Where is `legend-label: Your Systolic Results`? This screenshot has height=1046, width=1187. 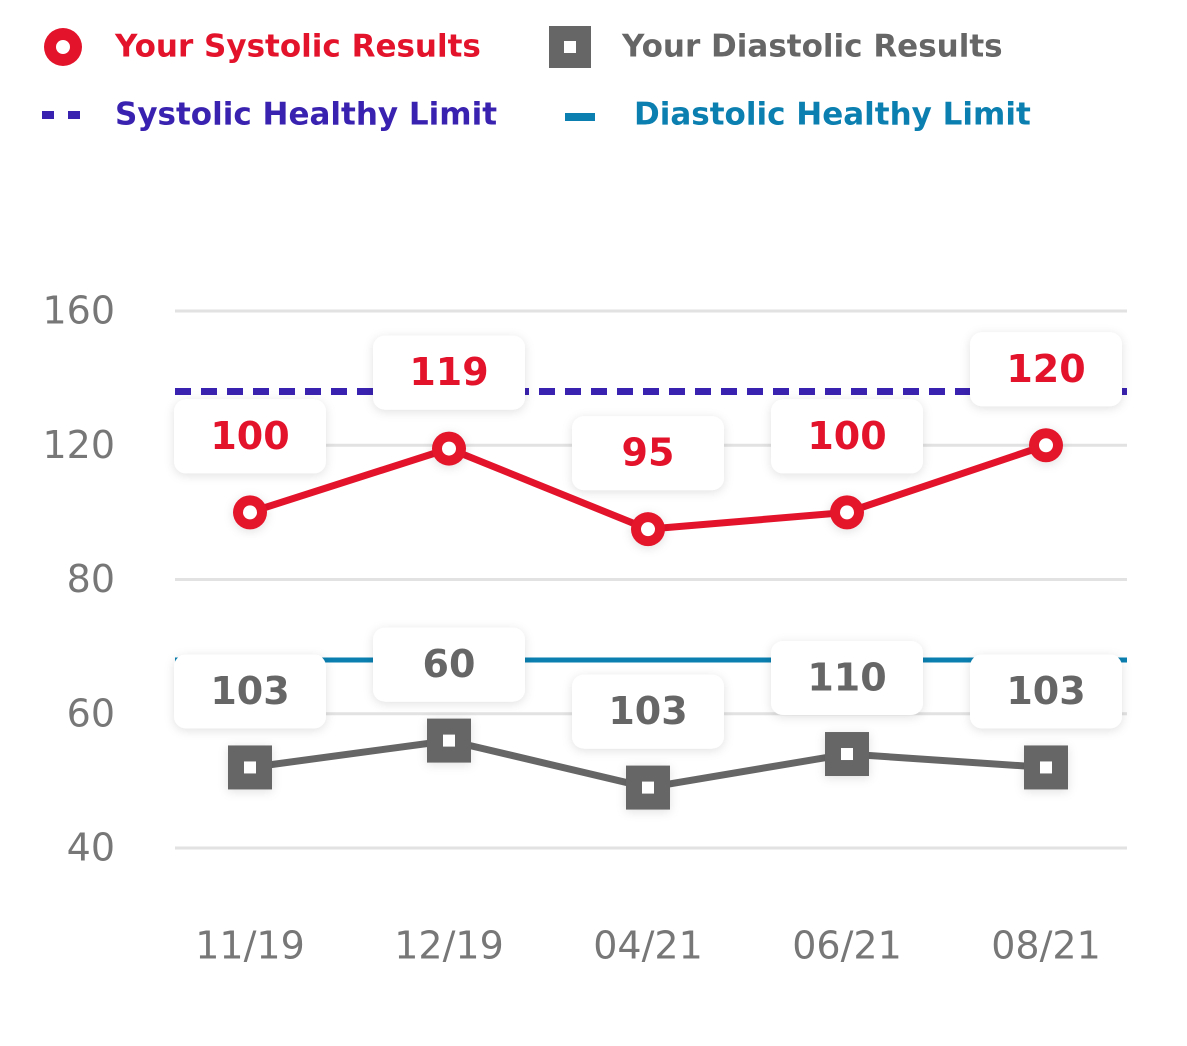
legend-label: Your Systolic Results is located at coordinates (297, 47).